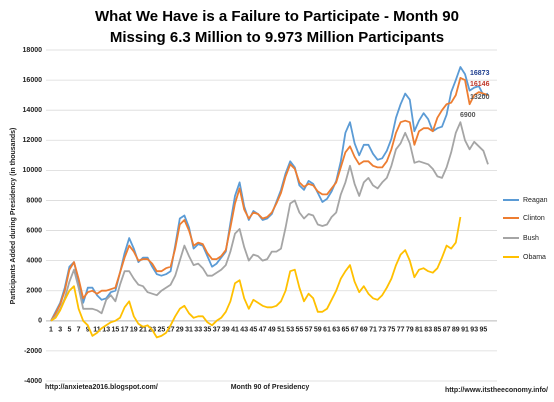 The height and width of the screenshot is (402, 554). I want to click on x-tick-label: 43, so click(244, 330).